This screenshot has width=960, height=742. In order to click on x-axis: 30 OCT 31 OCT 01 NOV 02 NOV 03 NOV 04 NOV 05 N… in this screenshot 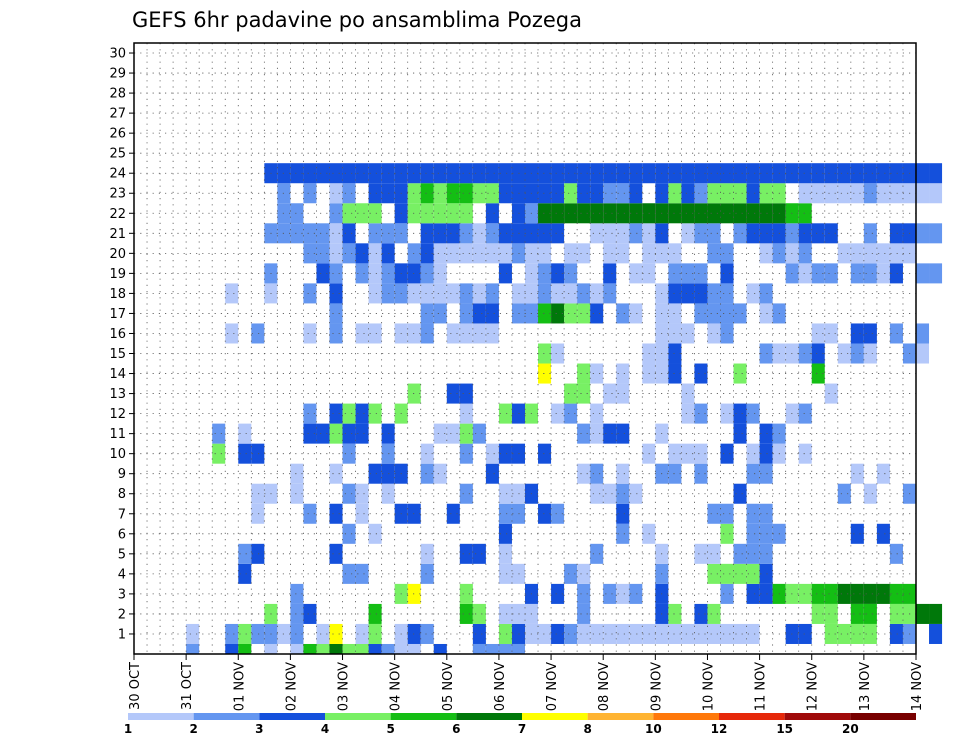, I will do `click(526, 682)`.